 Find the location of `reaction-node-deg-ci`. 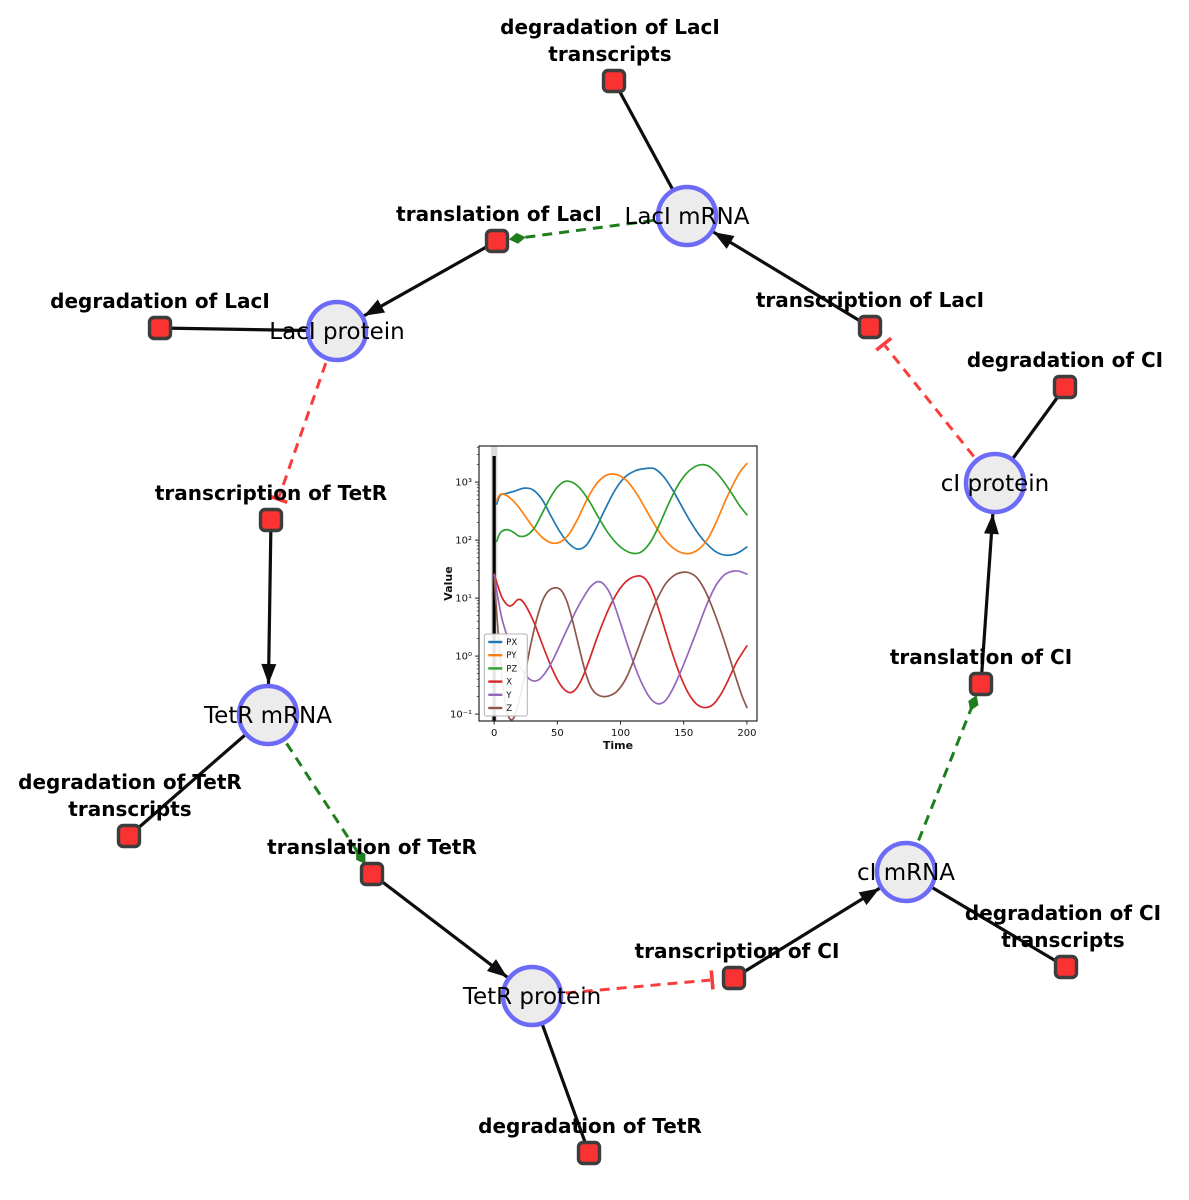

reaction-node-deg-ci is located at coordinates (1065, 387).